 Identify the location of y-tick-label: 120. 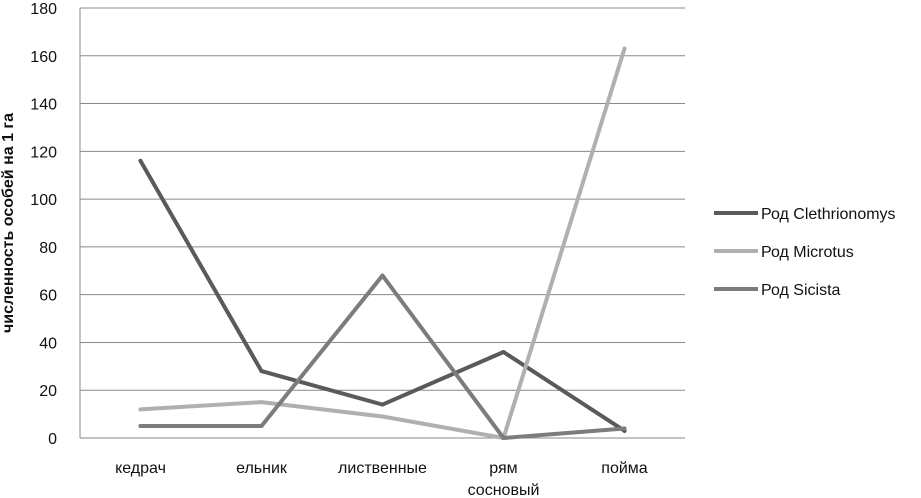
(43, 152).